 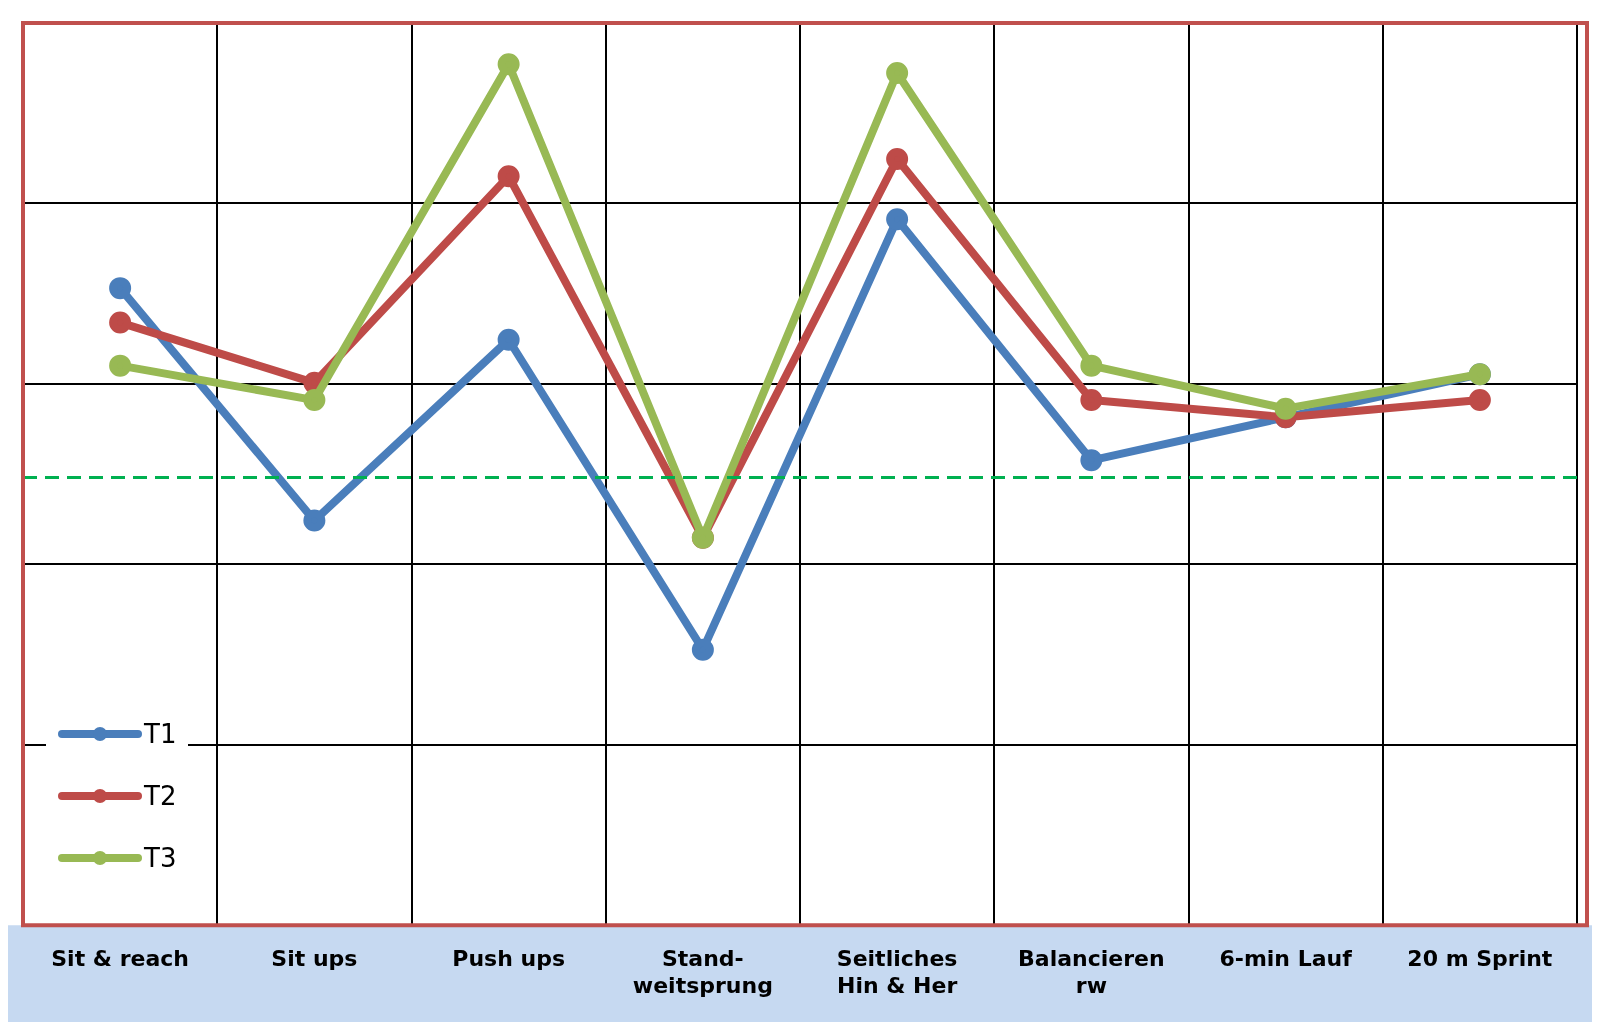 I want to click on x-tick-label: Sit ups, so click(x=314, y=959).